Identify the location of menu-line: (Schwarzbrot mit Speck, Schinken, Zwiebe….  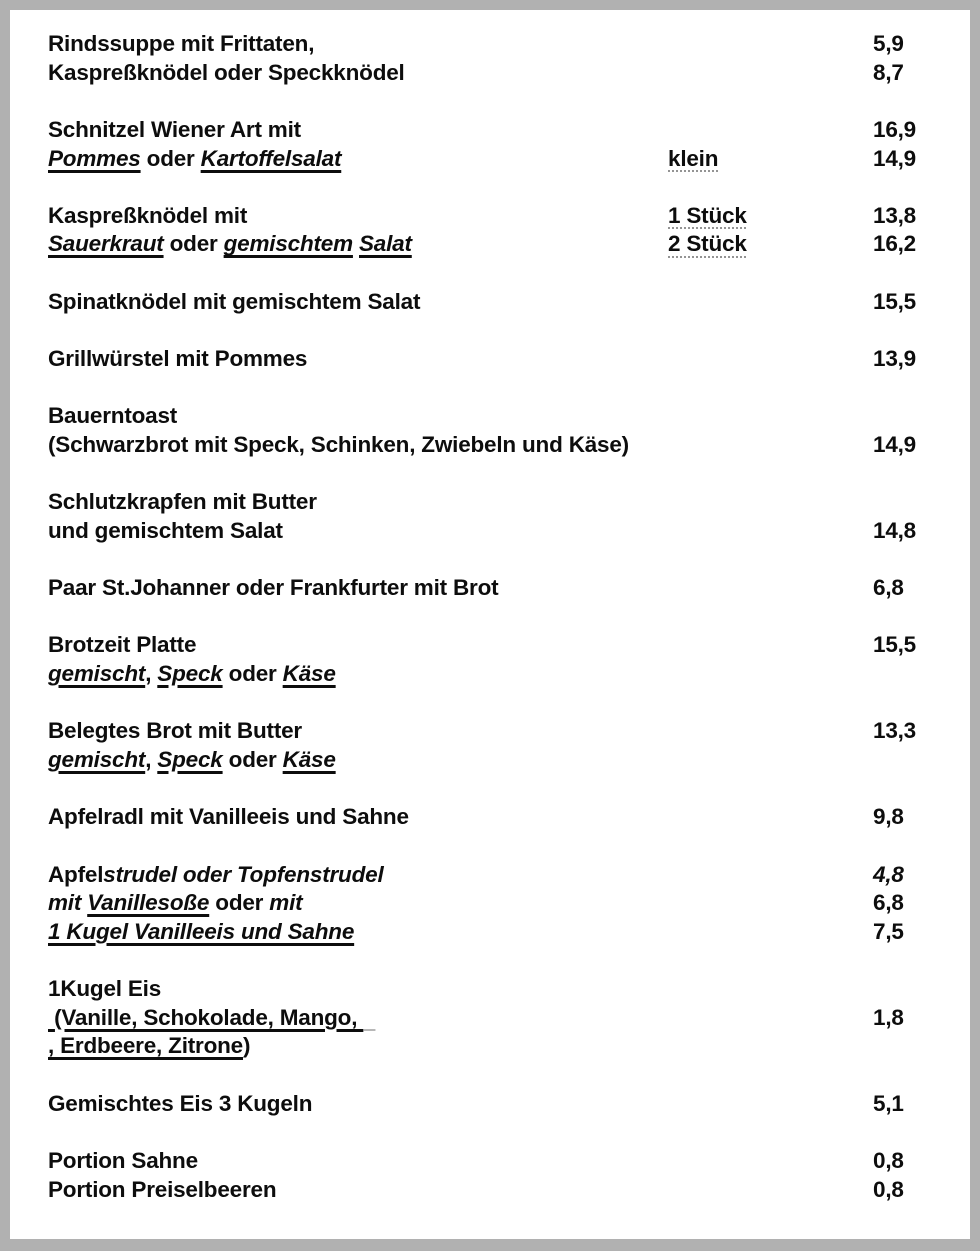
(504, 445).